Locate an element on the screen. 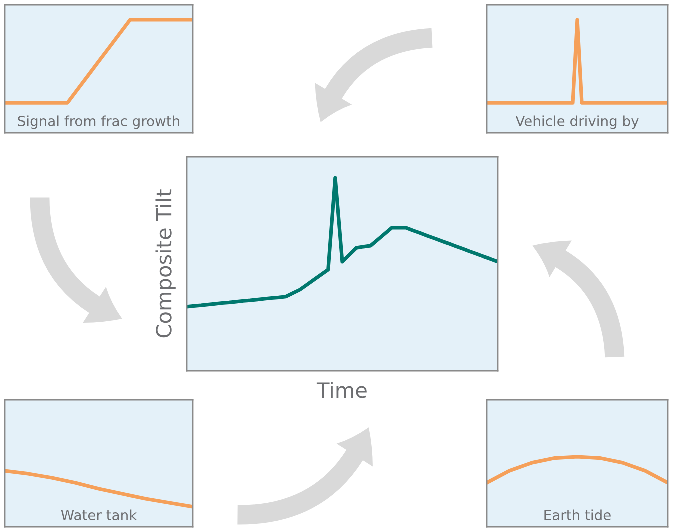 Image resolution: width=673 pixels, height=529 pixels. x-axis-title: Earth tide is located at coordinates (577, 515).